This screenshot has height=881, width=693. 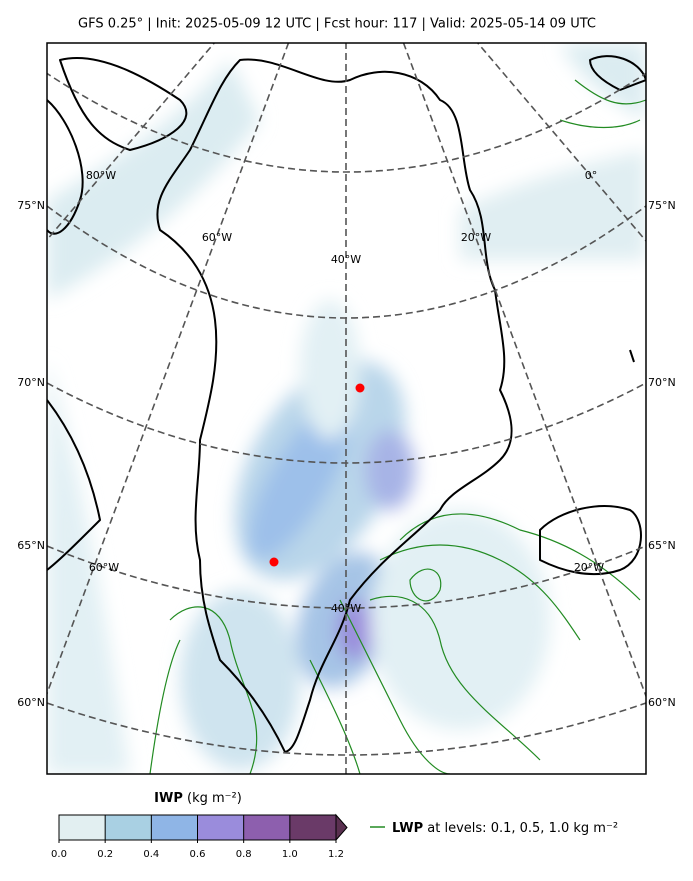 What do you see at coordinates (214, 798) in the screenshot?
I see `colorbar-units: (kg m⁻²)` at bounding box center [214, 798].